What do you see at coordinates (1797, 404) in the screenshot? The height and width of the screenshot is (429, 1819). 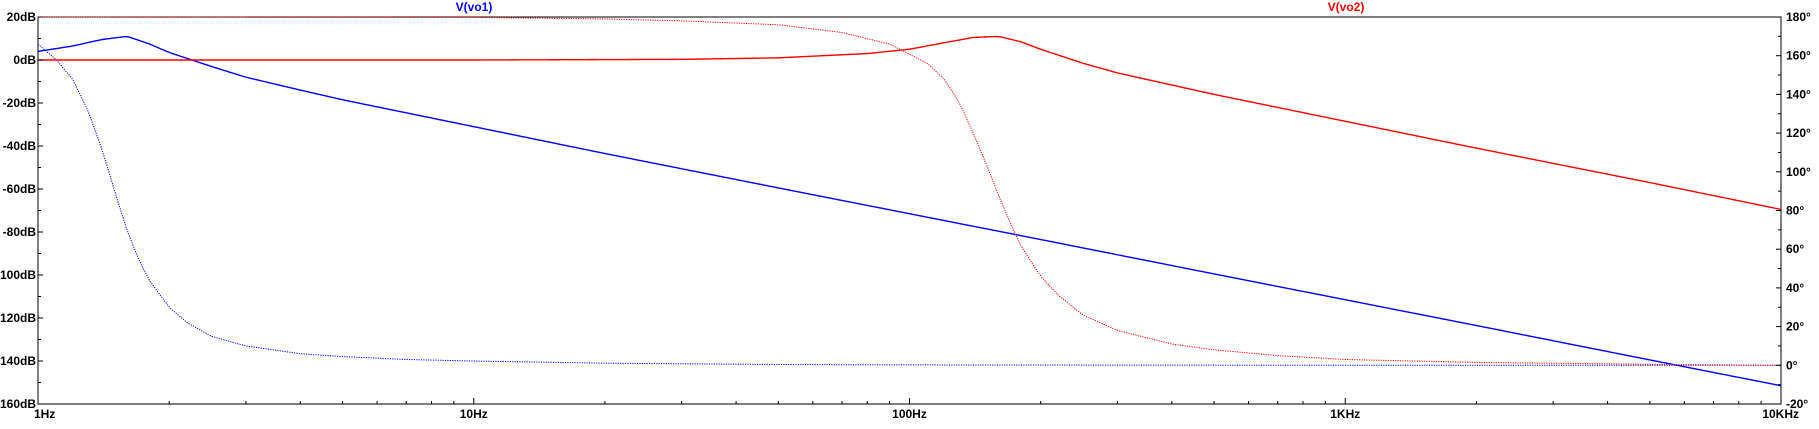 I see `right-tick-label: -20°` at bounding box center [1797, 404].